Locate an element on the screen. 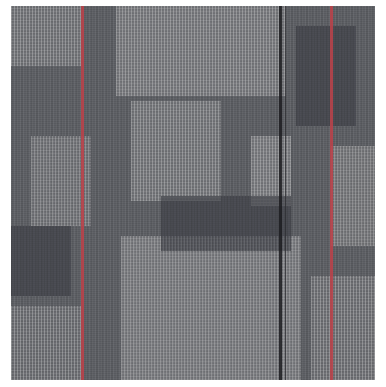 Image resolution: width=386 pixels, height=387 pixels. black-stripe-center is located at coordinates (280, 193).